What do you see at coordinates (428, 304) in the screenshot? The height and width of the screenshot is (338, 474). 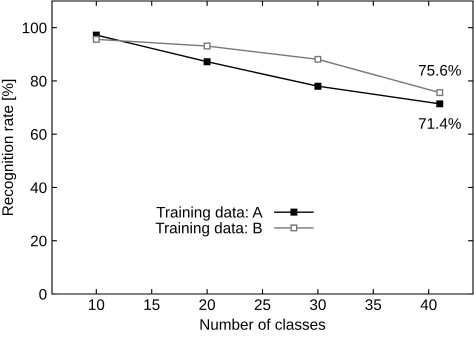 I see `x-tick-label: 40` at bounding box center [428, 304].